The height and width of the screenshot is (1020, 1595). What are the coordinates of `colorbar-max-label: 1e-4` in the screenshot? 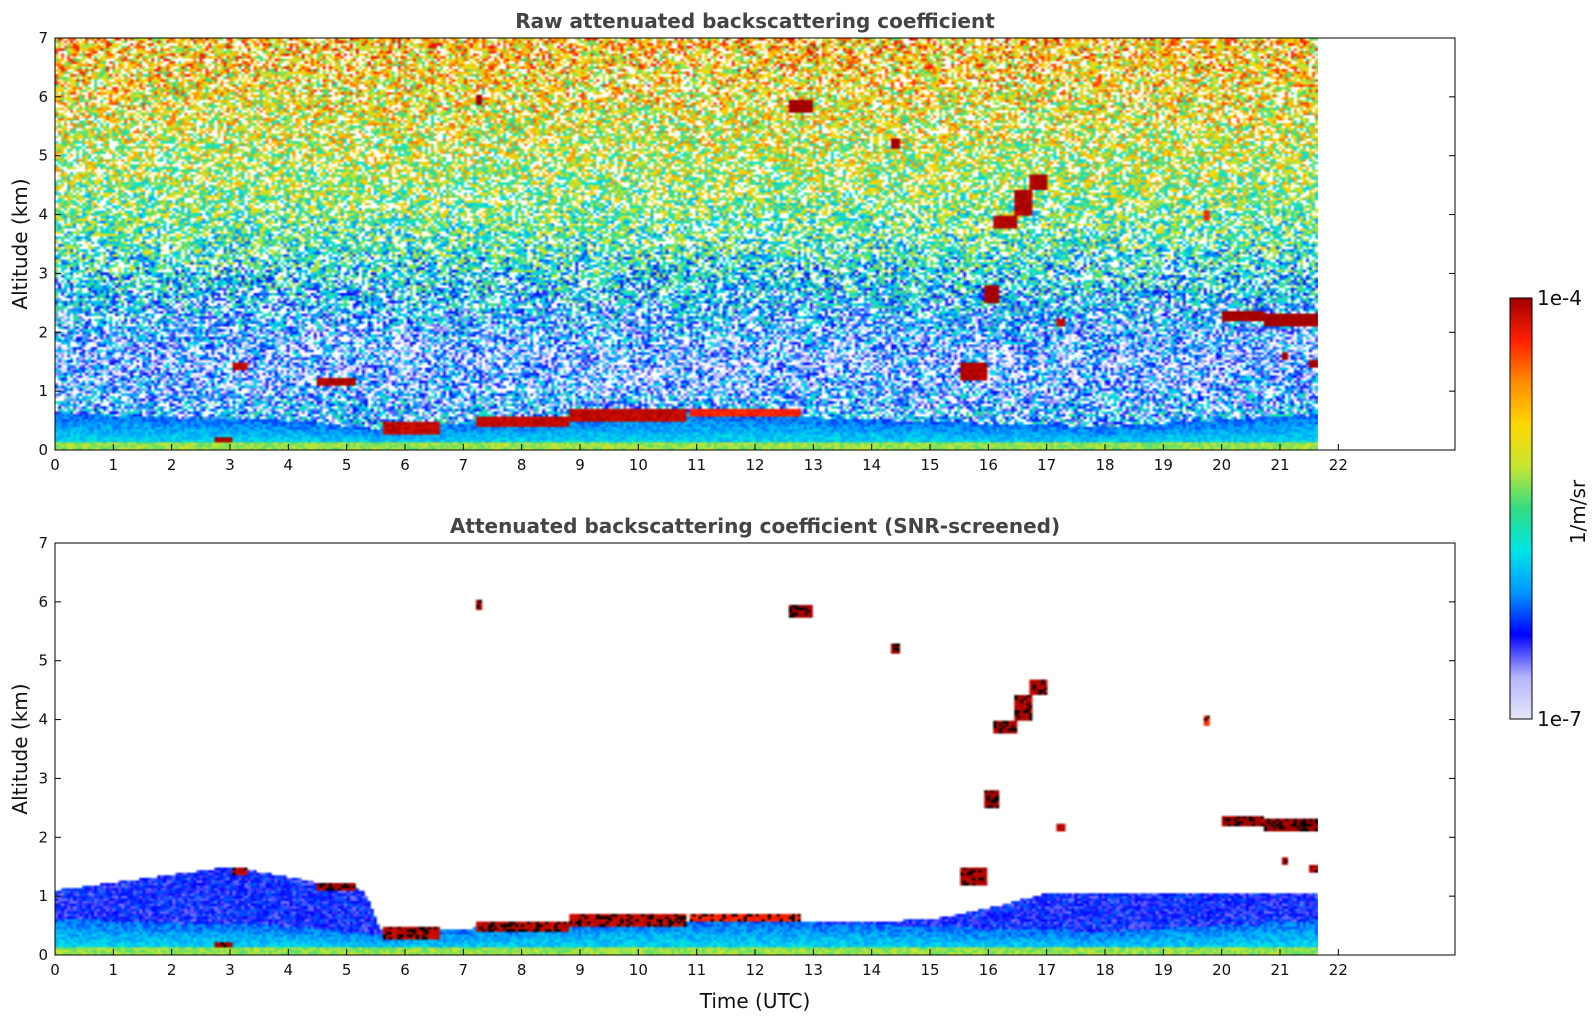 It's located at (1559, 298).